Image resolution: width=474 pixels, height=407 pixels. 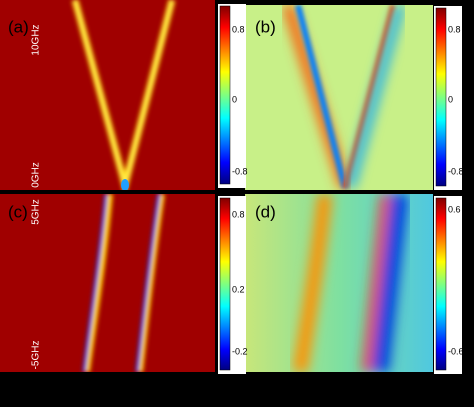 I want to click on y-axis-label: 0GHz, so click(x=36, y=175).